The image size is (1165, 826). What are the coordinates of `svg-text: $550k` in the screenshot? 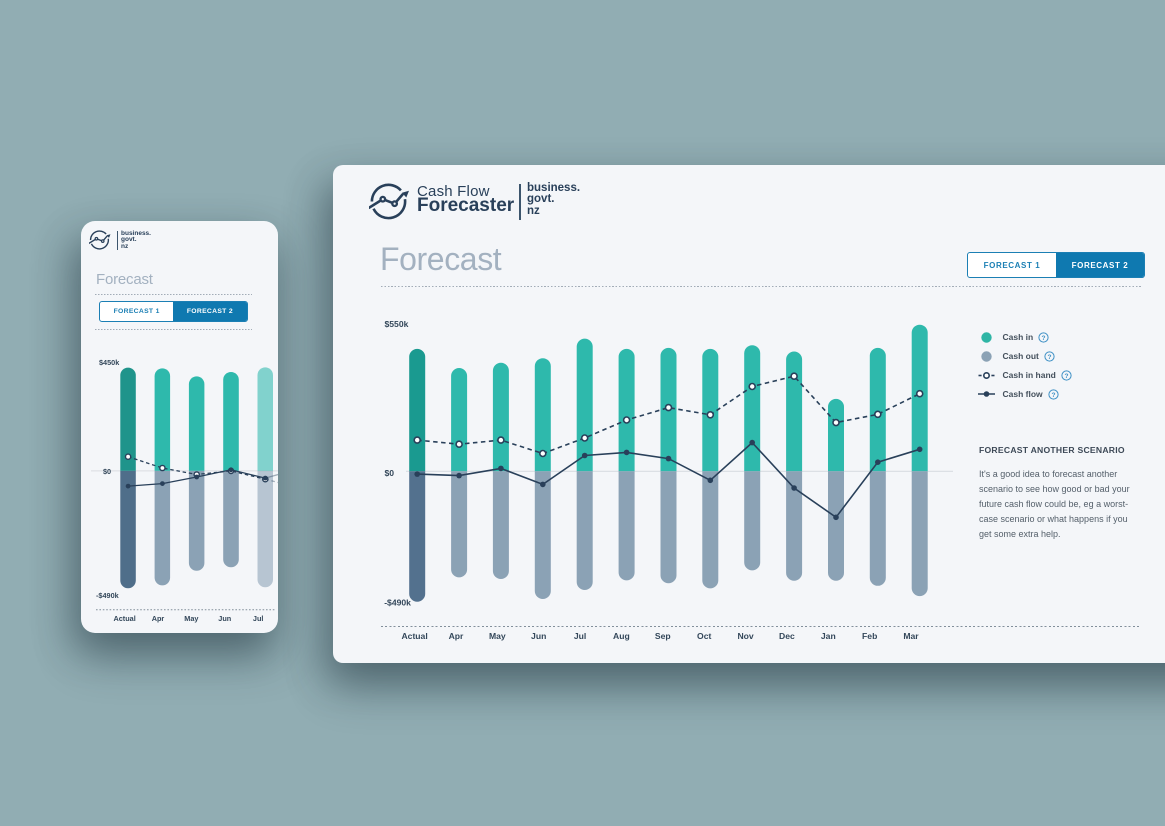 It's located at (397, 324).